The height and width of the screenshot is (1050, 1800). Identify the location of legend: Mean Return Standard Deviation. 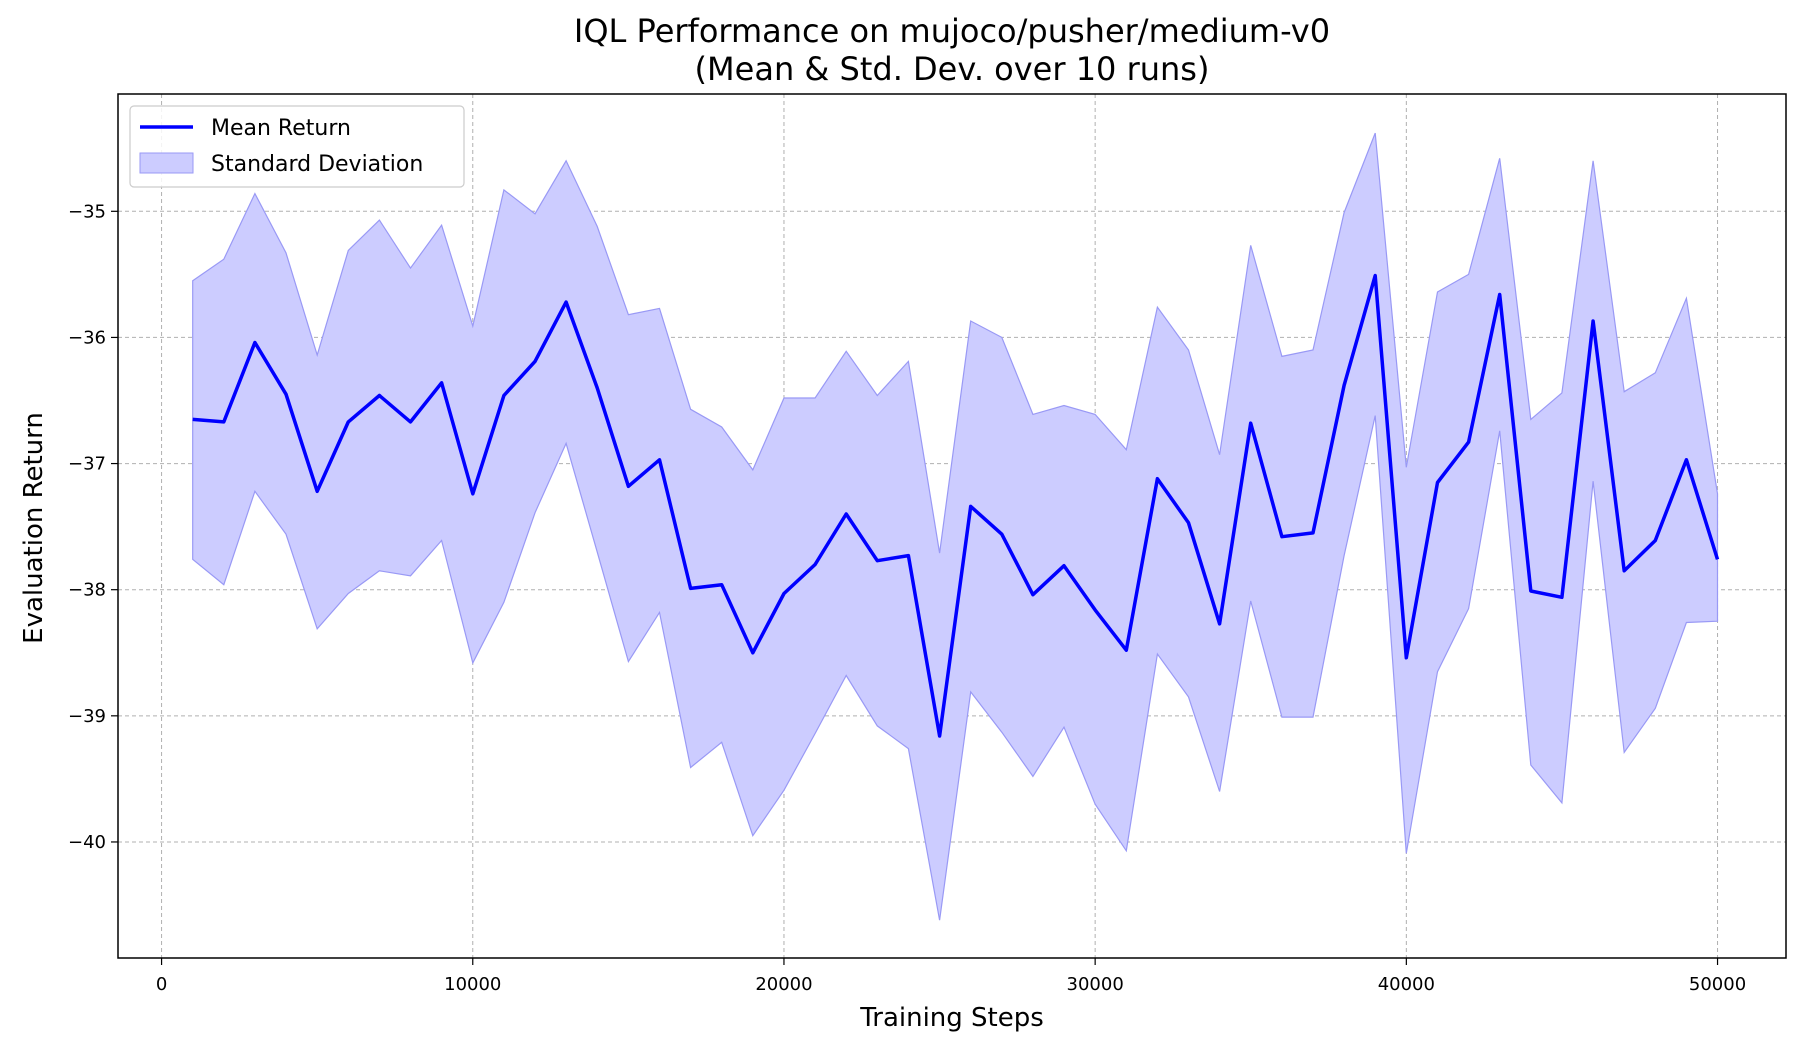
(297, 146).